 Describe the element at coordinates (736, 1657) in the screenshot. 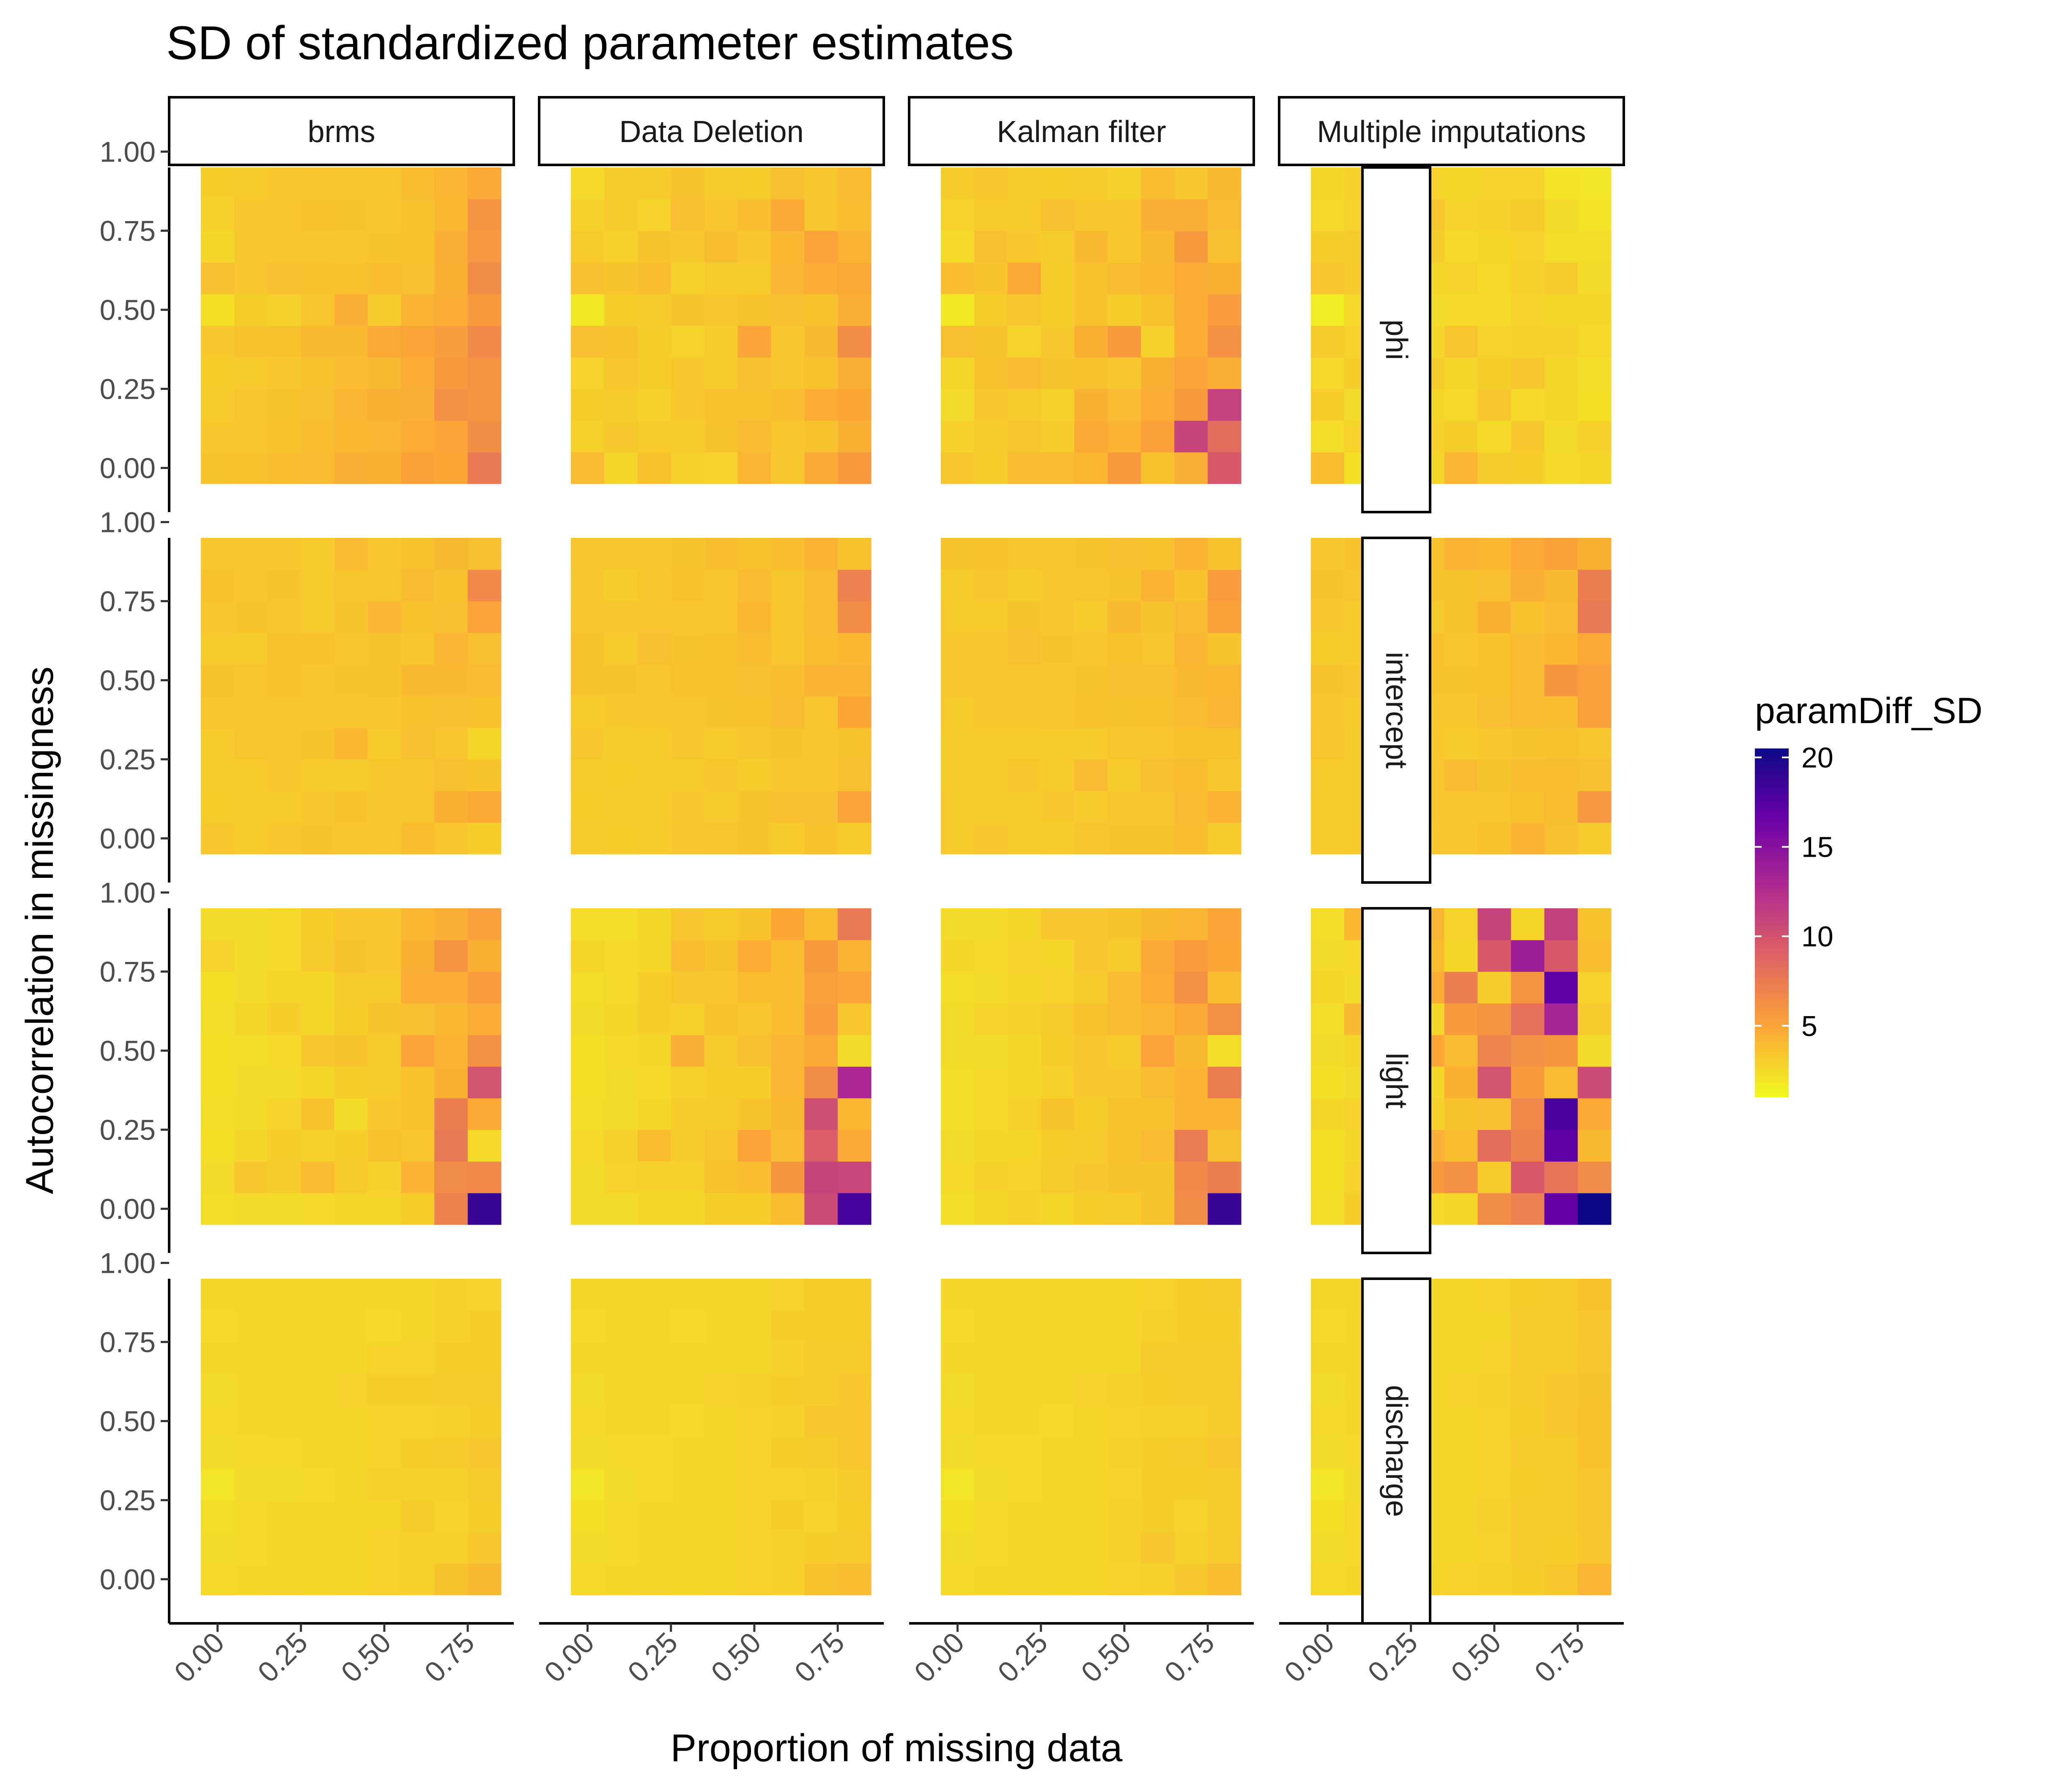

I see `x-tick-label: 0.50` at that location.